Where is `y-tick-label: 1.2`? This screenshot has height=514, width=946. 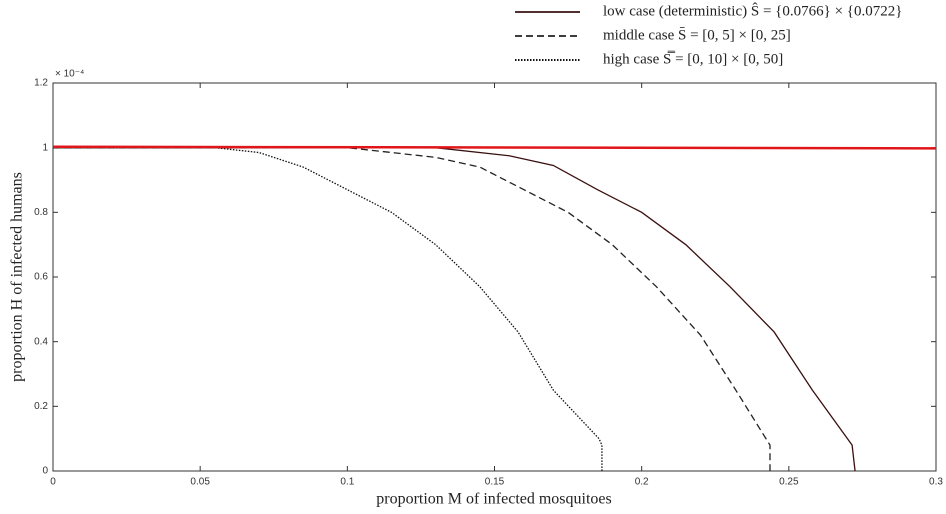
y-tick-label: 1.2 is located at coordinates (41, 83).